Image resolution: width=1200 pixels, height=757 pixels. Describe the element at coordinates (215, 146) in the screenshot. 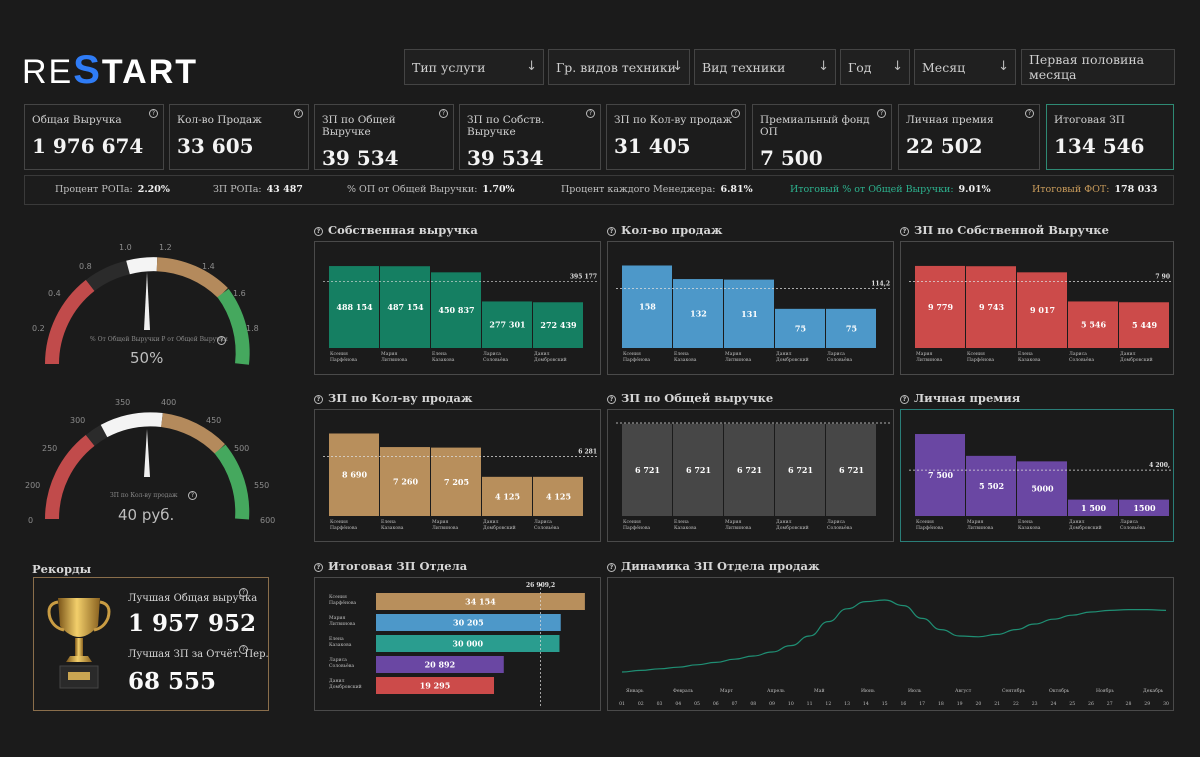

I see `kpi-value: 33 605` at that location.